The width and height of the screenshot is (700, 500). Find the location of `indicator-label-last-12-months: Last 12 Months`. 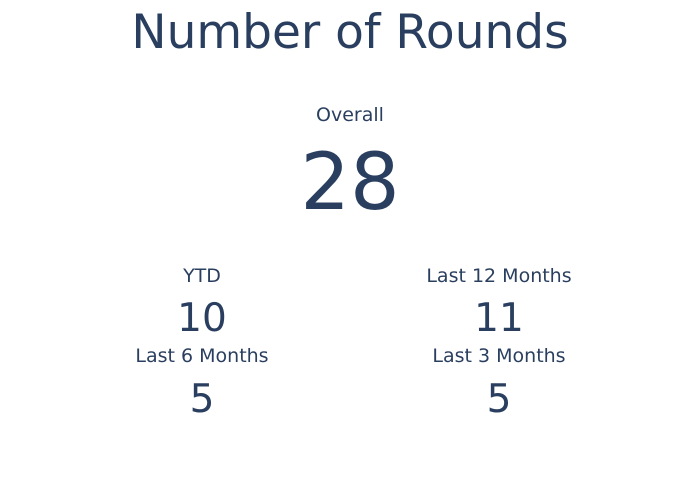

indicator-label-last-12-months: Last 12 Months is located at coordinates (499, 276).